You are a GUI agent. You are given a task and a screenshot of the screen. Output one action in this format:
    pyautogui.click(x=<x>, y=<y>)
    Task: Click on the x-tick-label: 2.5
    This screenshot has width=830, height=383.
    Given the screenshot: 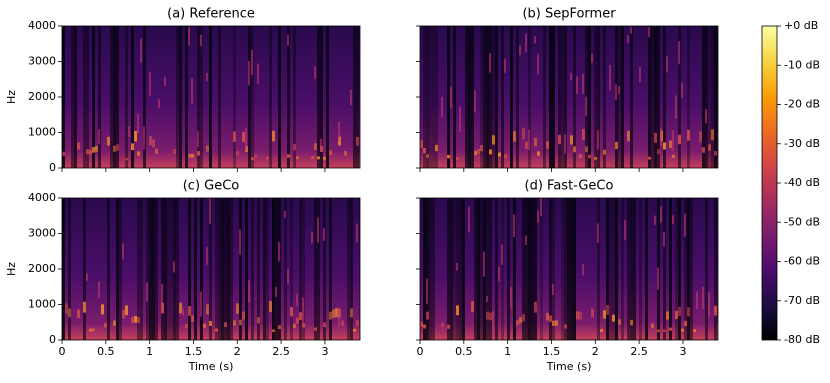 What is the action you would take?
    pyautogui.click(x=639, y=351)
    